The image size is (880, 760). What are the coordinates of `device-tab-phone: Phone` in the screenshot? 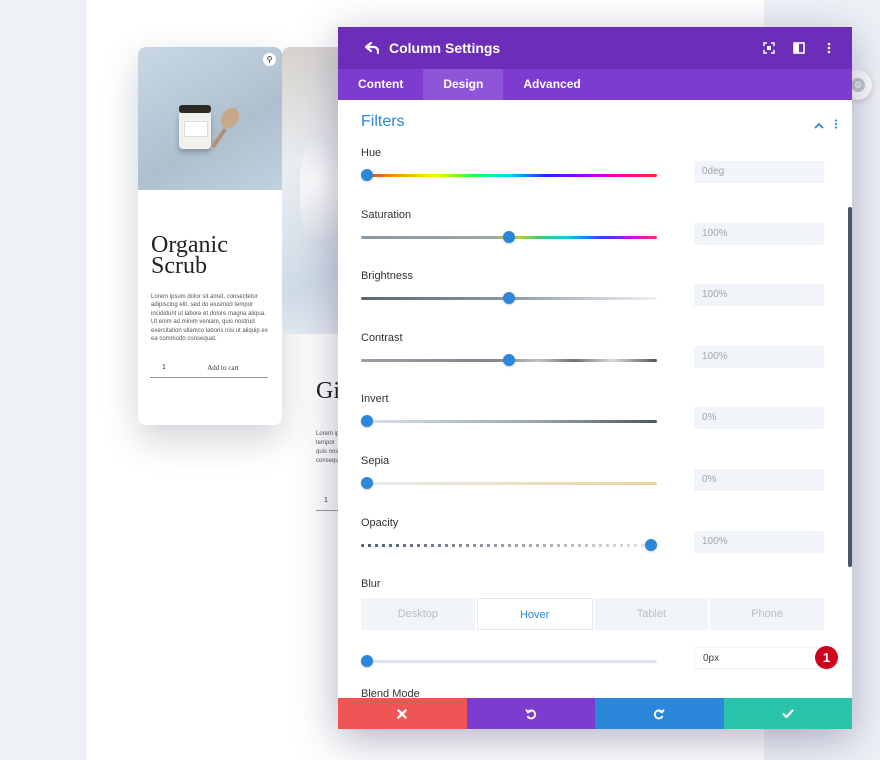 It's located at (767, 614).